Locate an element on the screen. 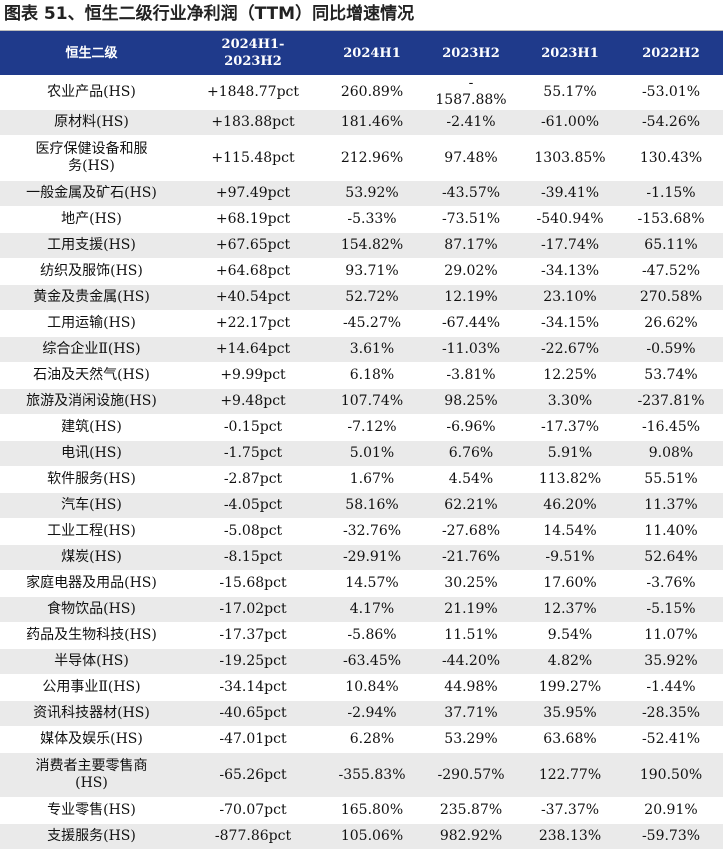 The image size is (723, 863). change-cell: +9.48pct is located at coordinates (253, 401).